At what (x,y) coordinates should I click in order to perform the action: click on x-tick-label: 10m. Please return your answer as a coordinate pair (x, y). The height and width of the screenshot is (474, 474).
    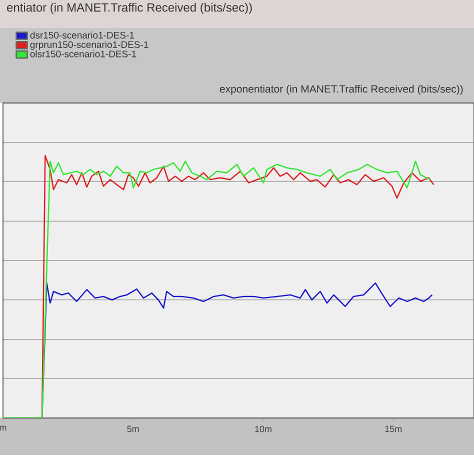
    Looking at the image, I should click on (263, 429).